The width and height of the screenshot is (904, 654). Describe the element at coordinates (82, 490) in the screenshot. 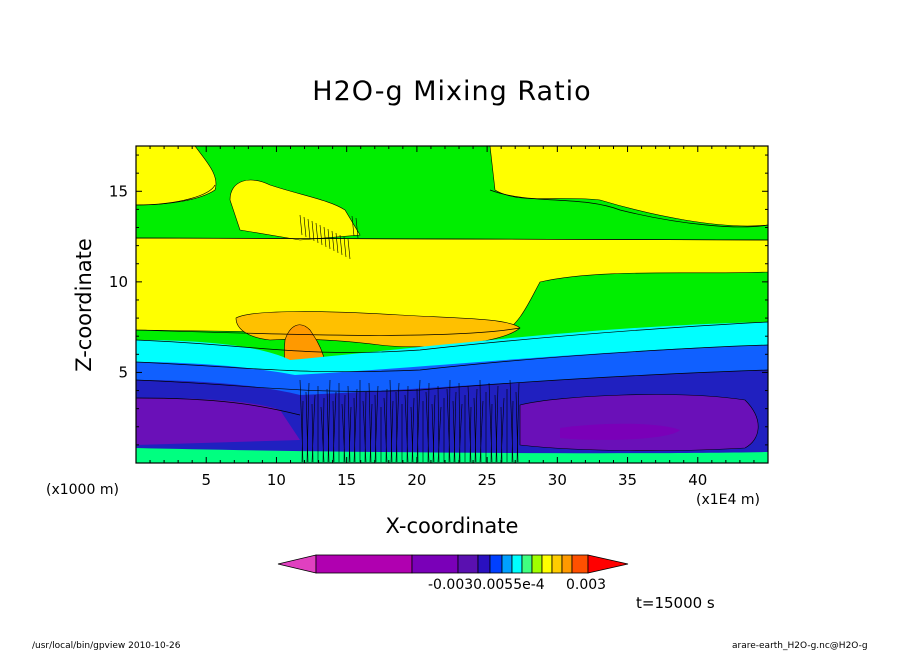

I see `x-unit-left: (x1000 m)` at that location.